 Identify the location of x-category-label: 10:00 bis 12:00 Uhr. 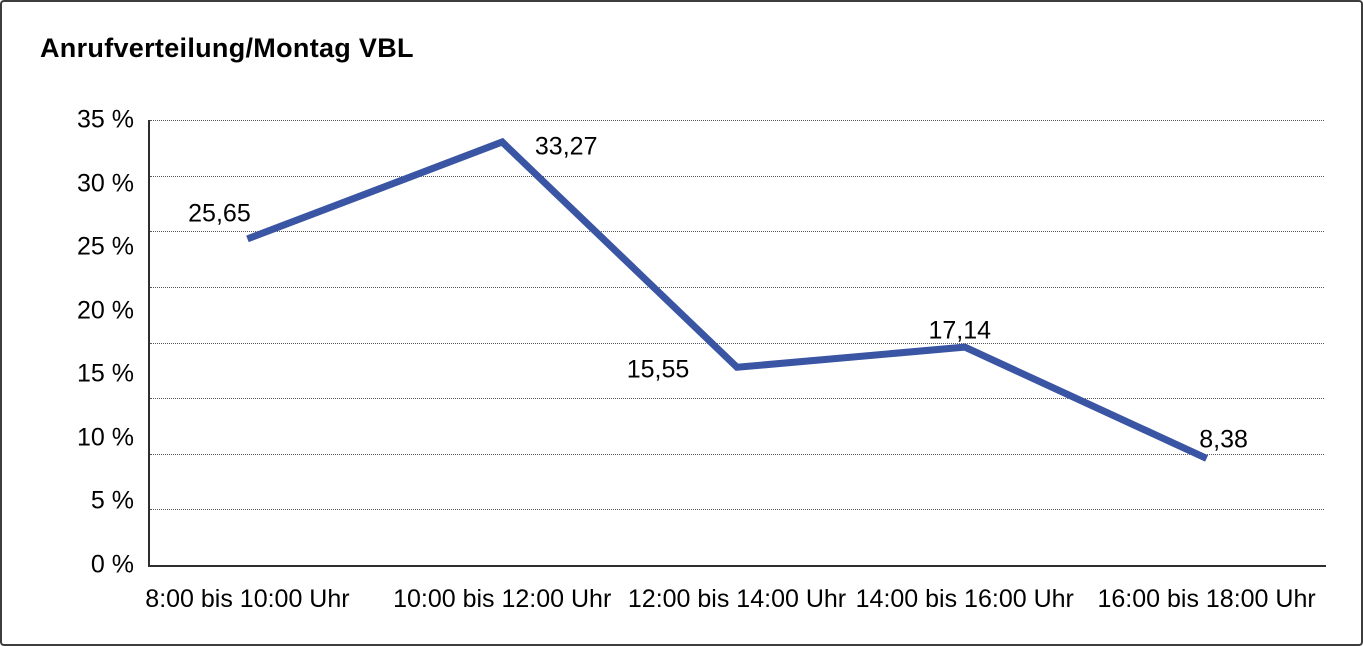
(502, 599).